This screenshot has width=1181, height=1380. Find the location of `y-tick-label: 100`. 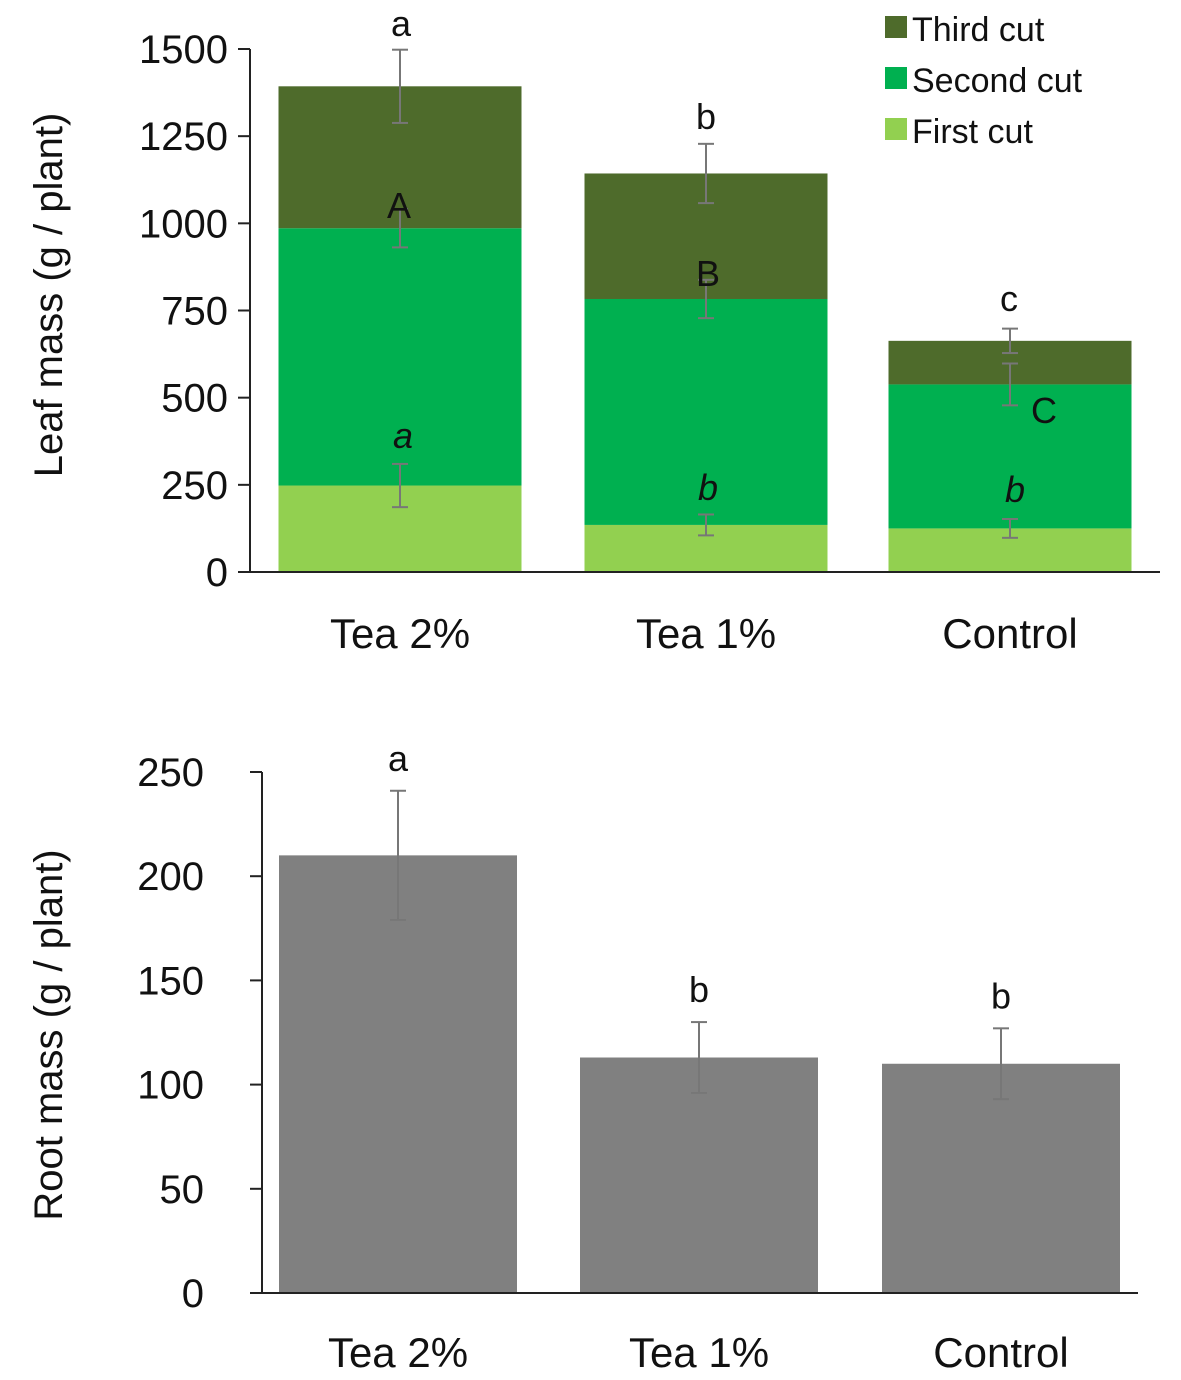

y-tick-label: 100 is located at coordinates (170, 1086).